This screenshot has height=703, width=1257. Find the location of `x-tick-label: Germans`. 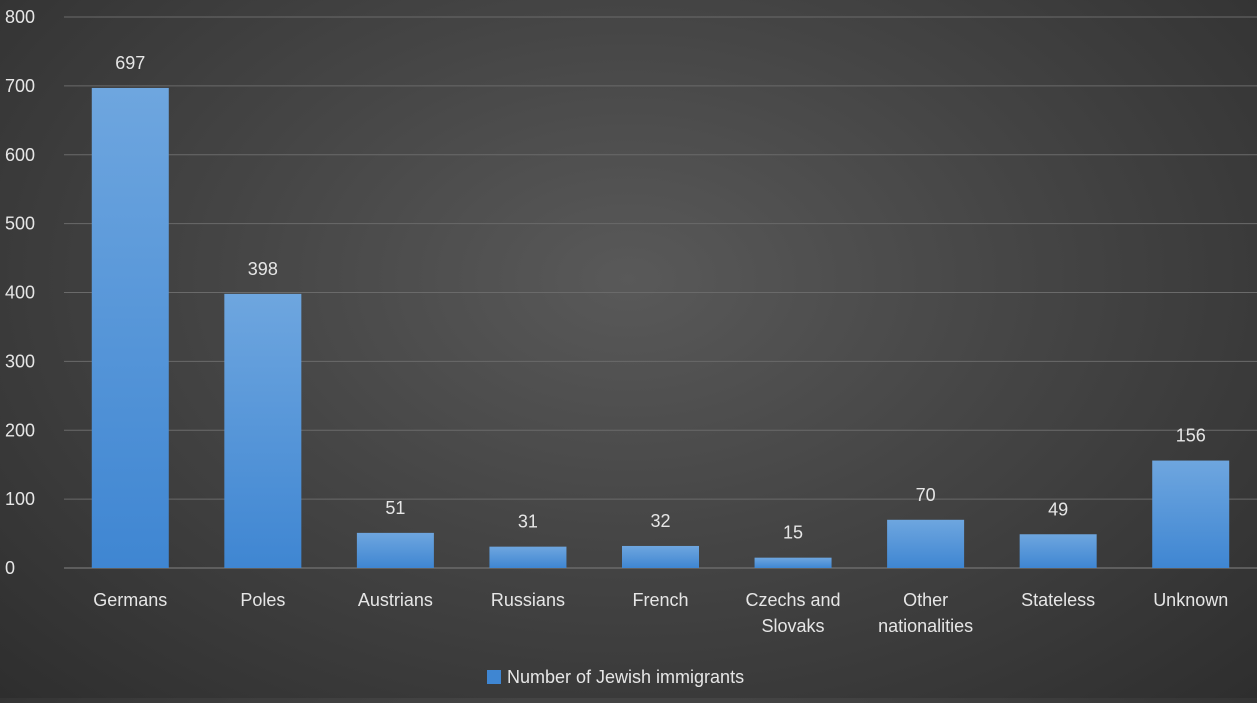

x-tick-label: Germans is located at coordinates (130, 600).